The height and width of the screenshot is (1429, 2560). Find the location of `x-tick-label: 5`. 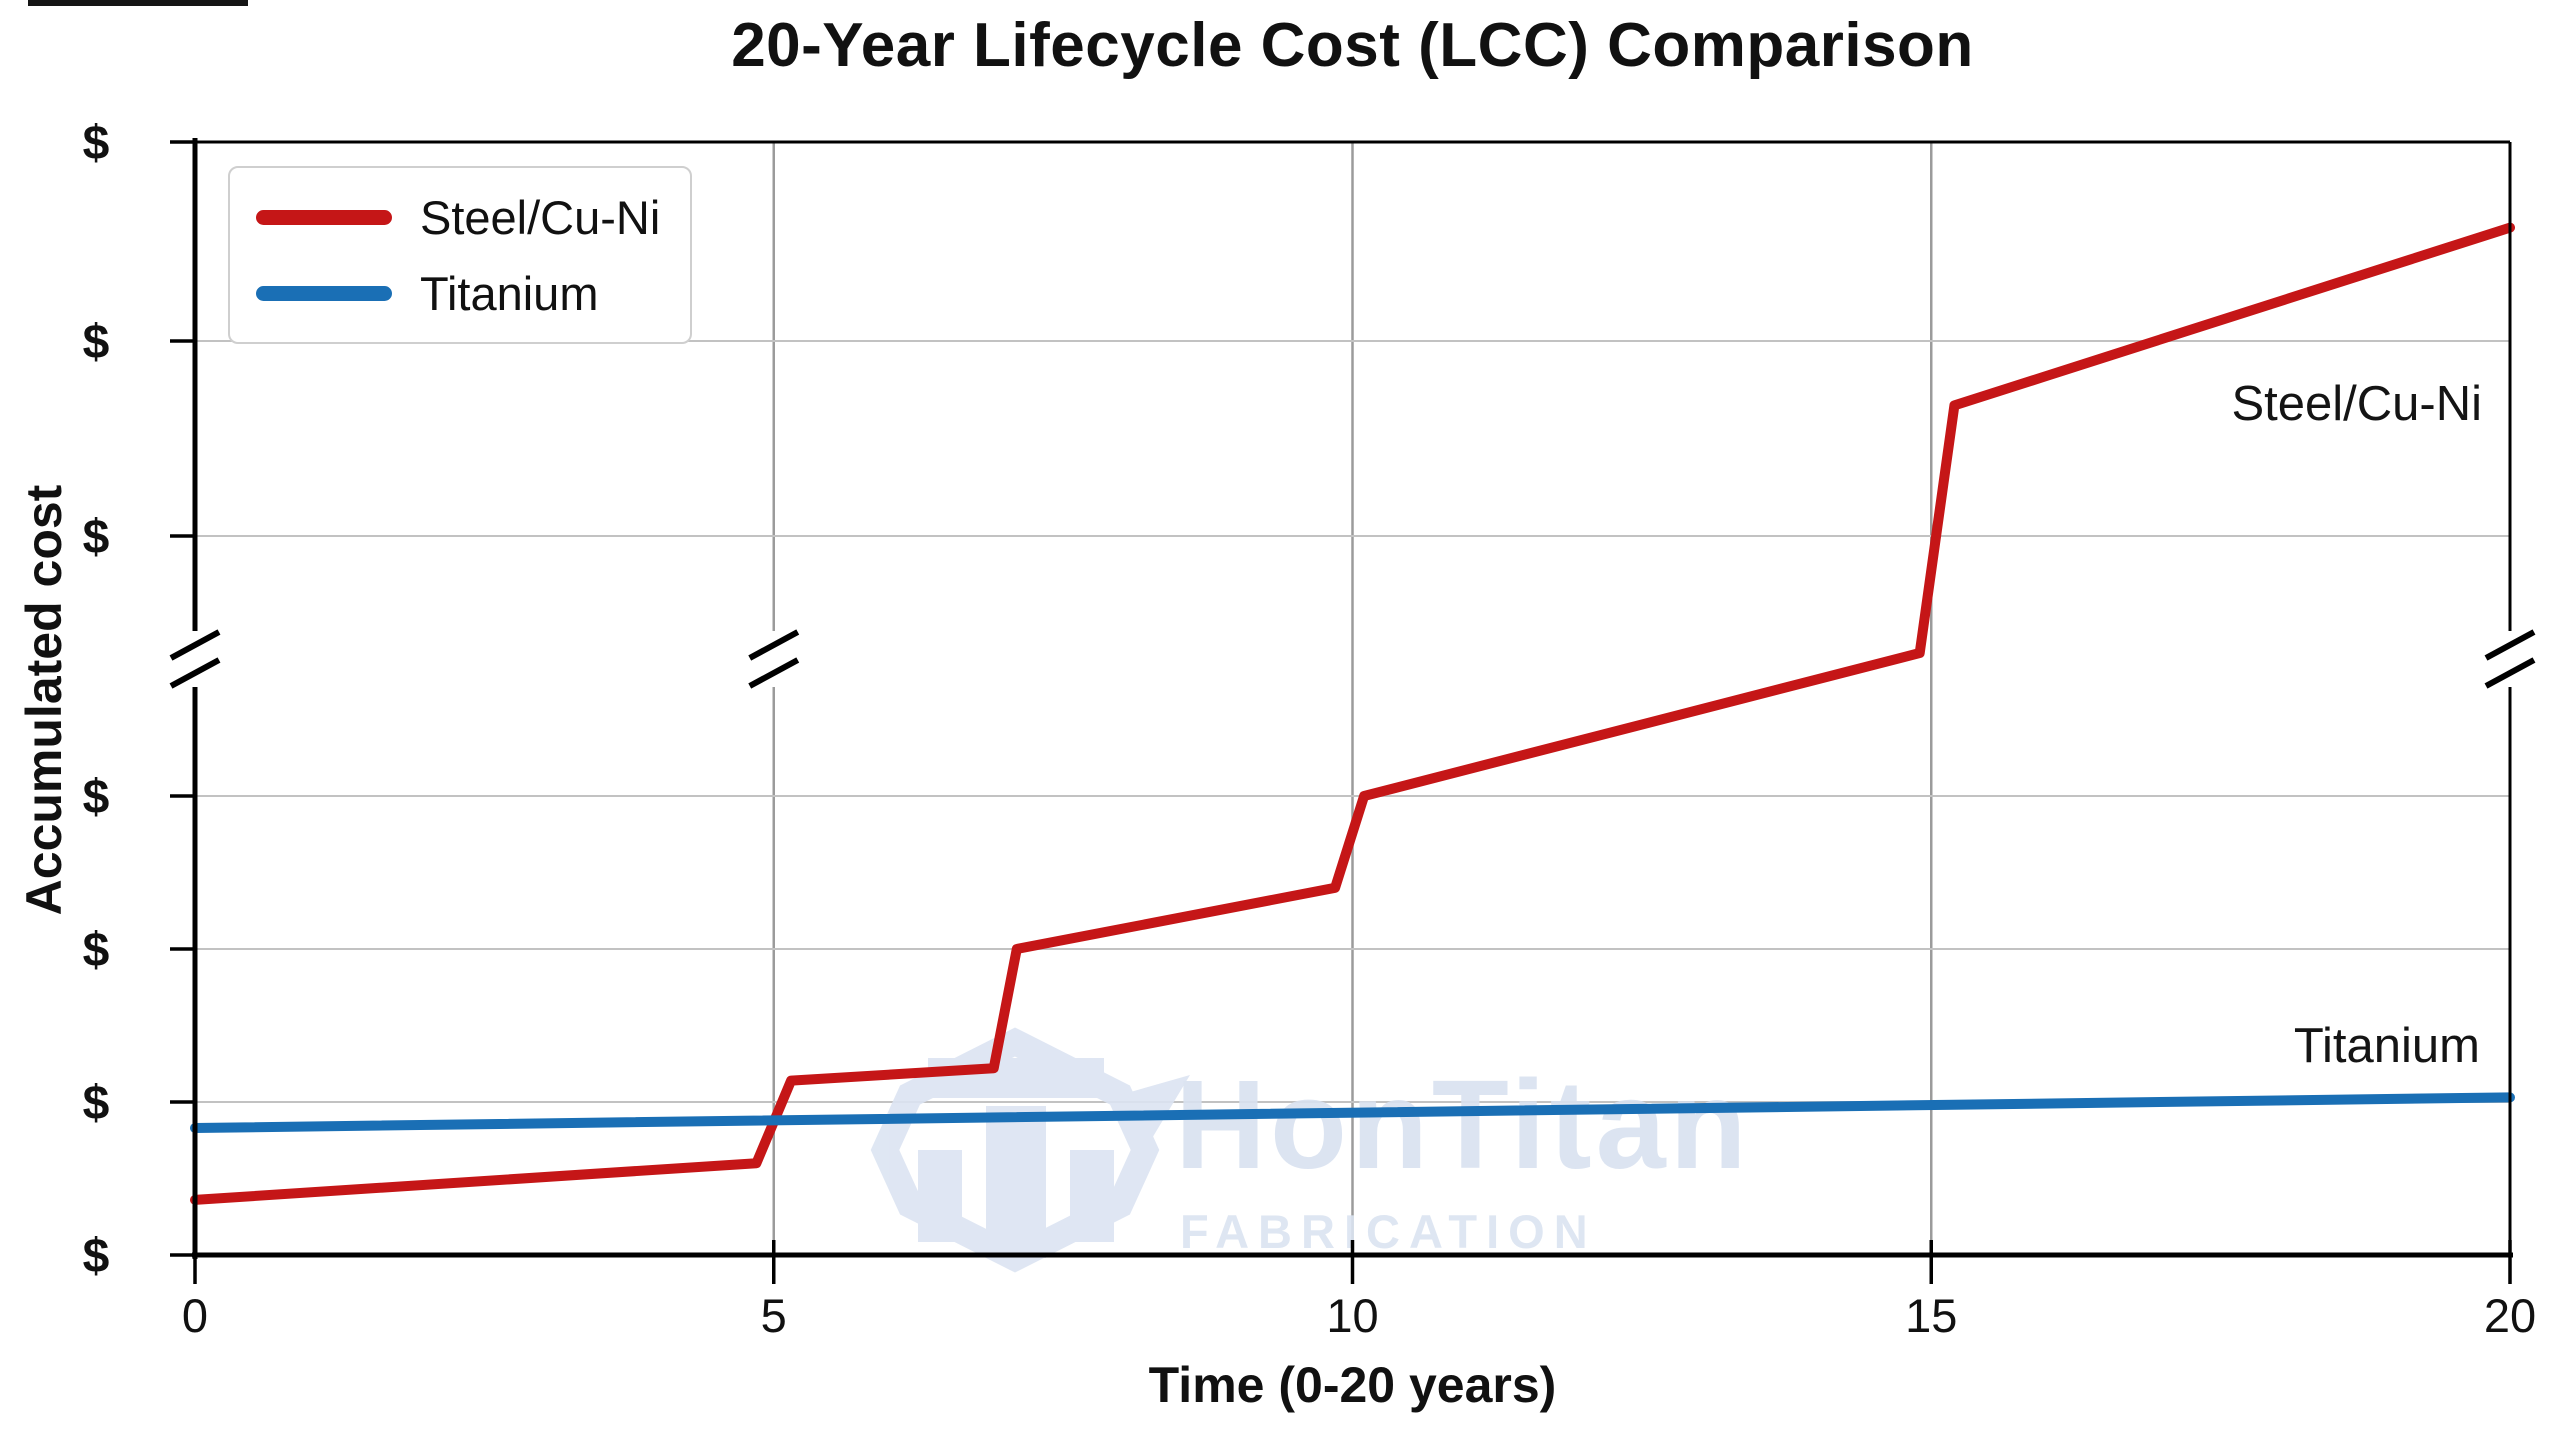

x-tick-label: 5 is located at coordinates (774, 1315).